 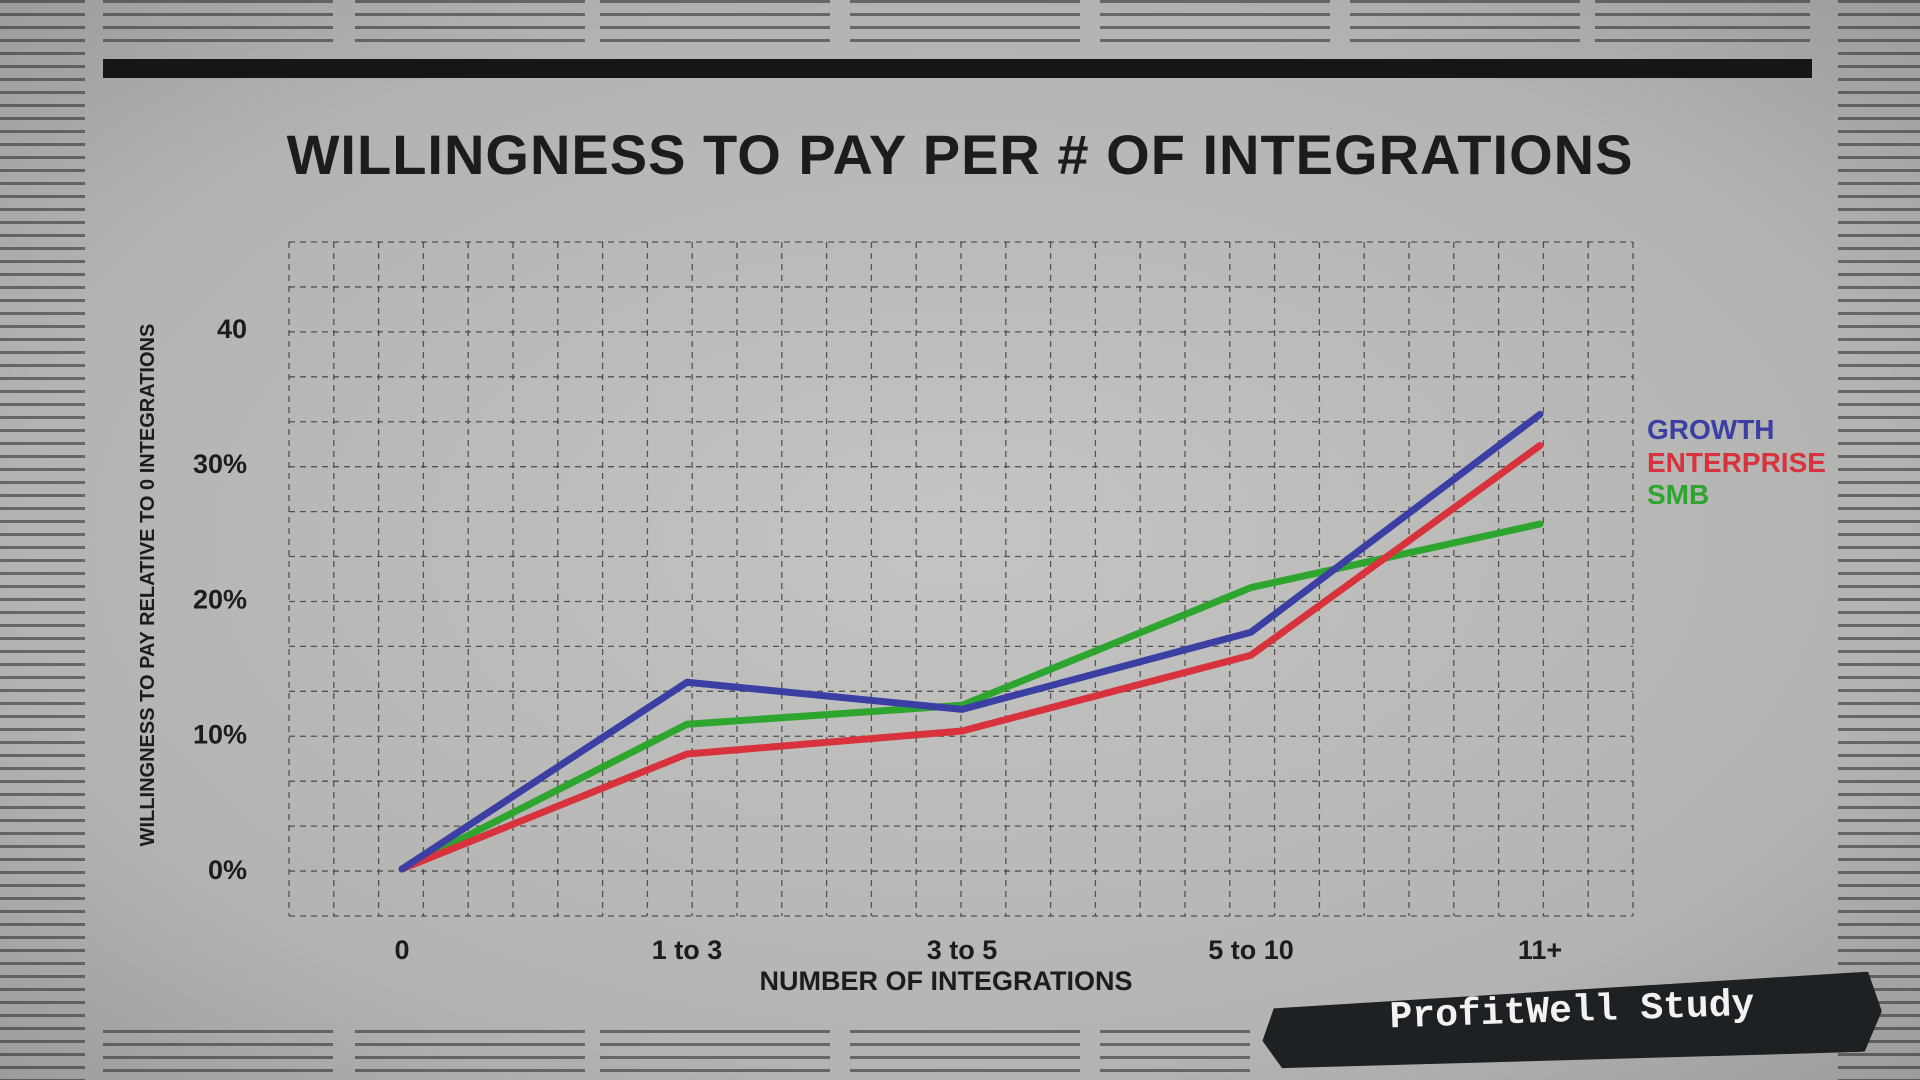 I want to click on y-tick-label: 0%, so click(x=227, y=870).